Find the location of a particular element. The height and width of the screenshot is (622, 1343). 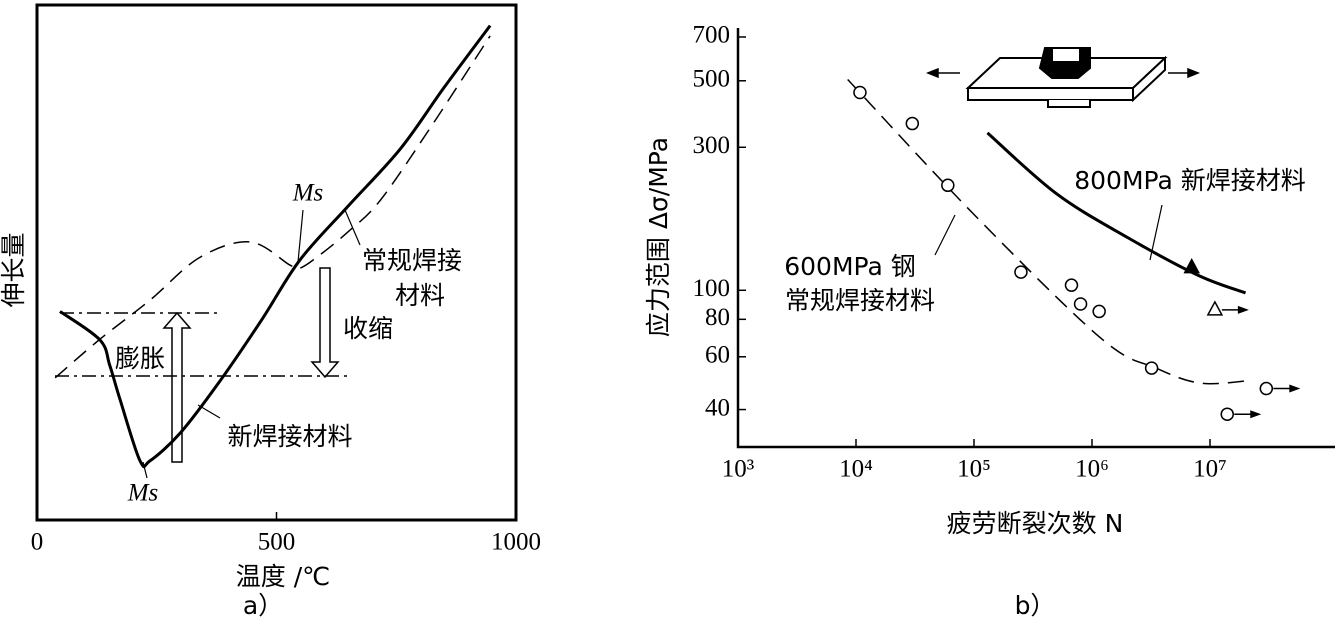

series-label: 600MPa 钢 is located at coordinates (850, 266).